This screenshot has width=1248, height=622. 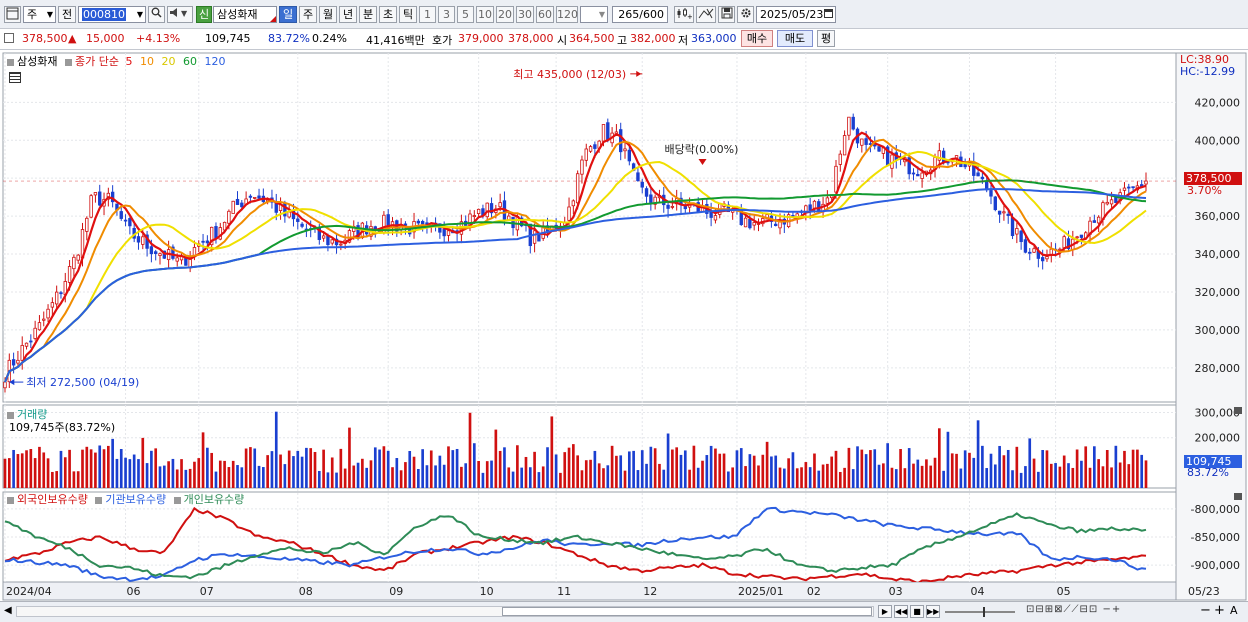 I want to click on minute-1-button: 1, so click(x=427, y=14).